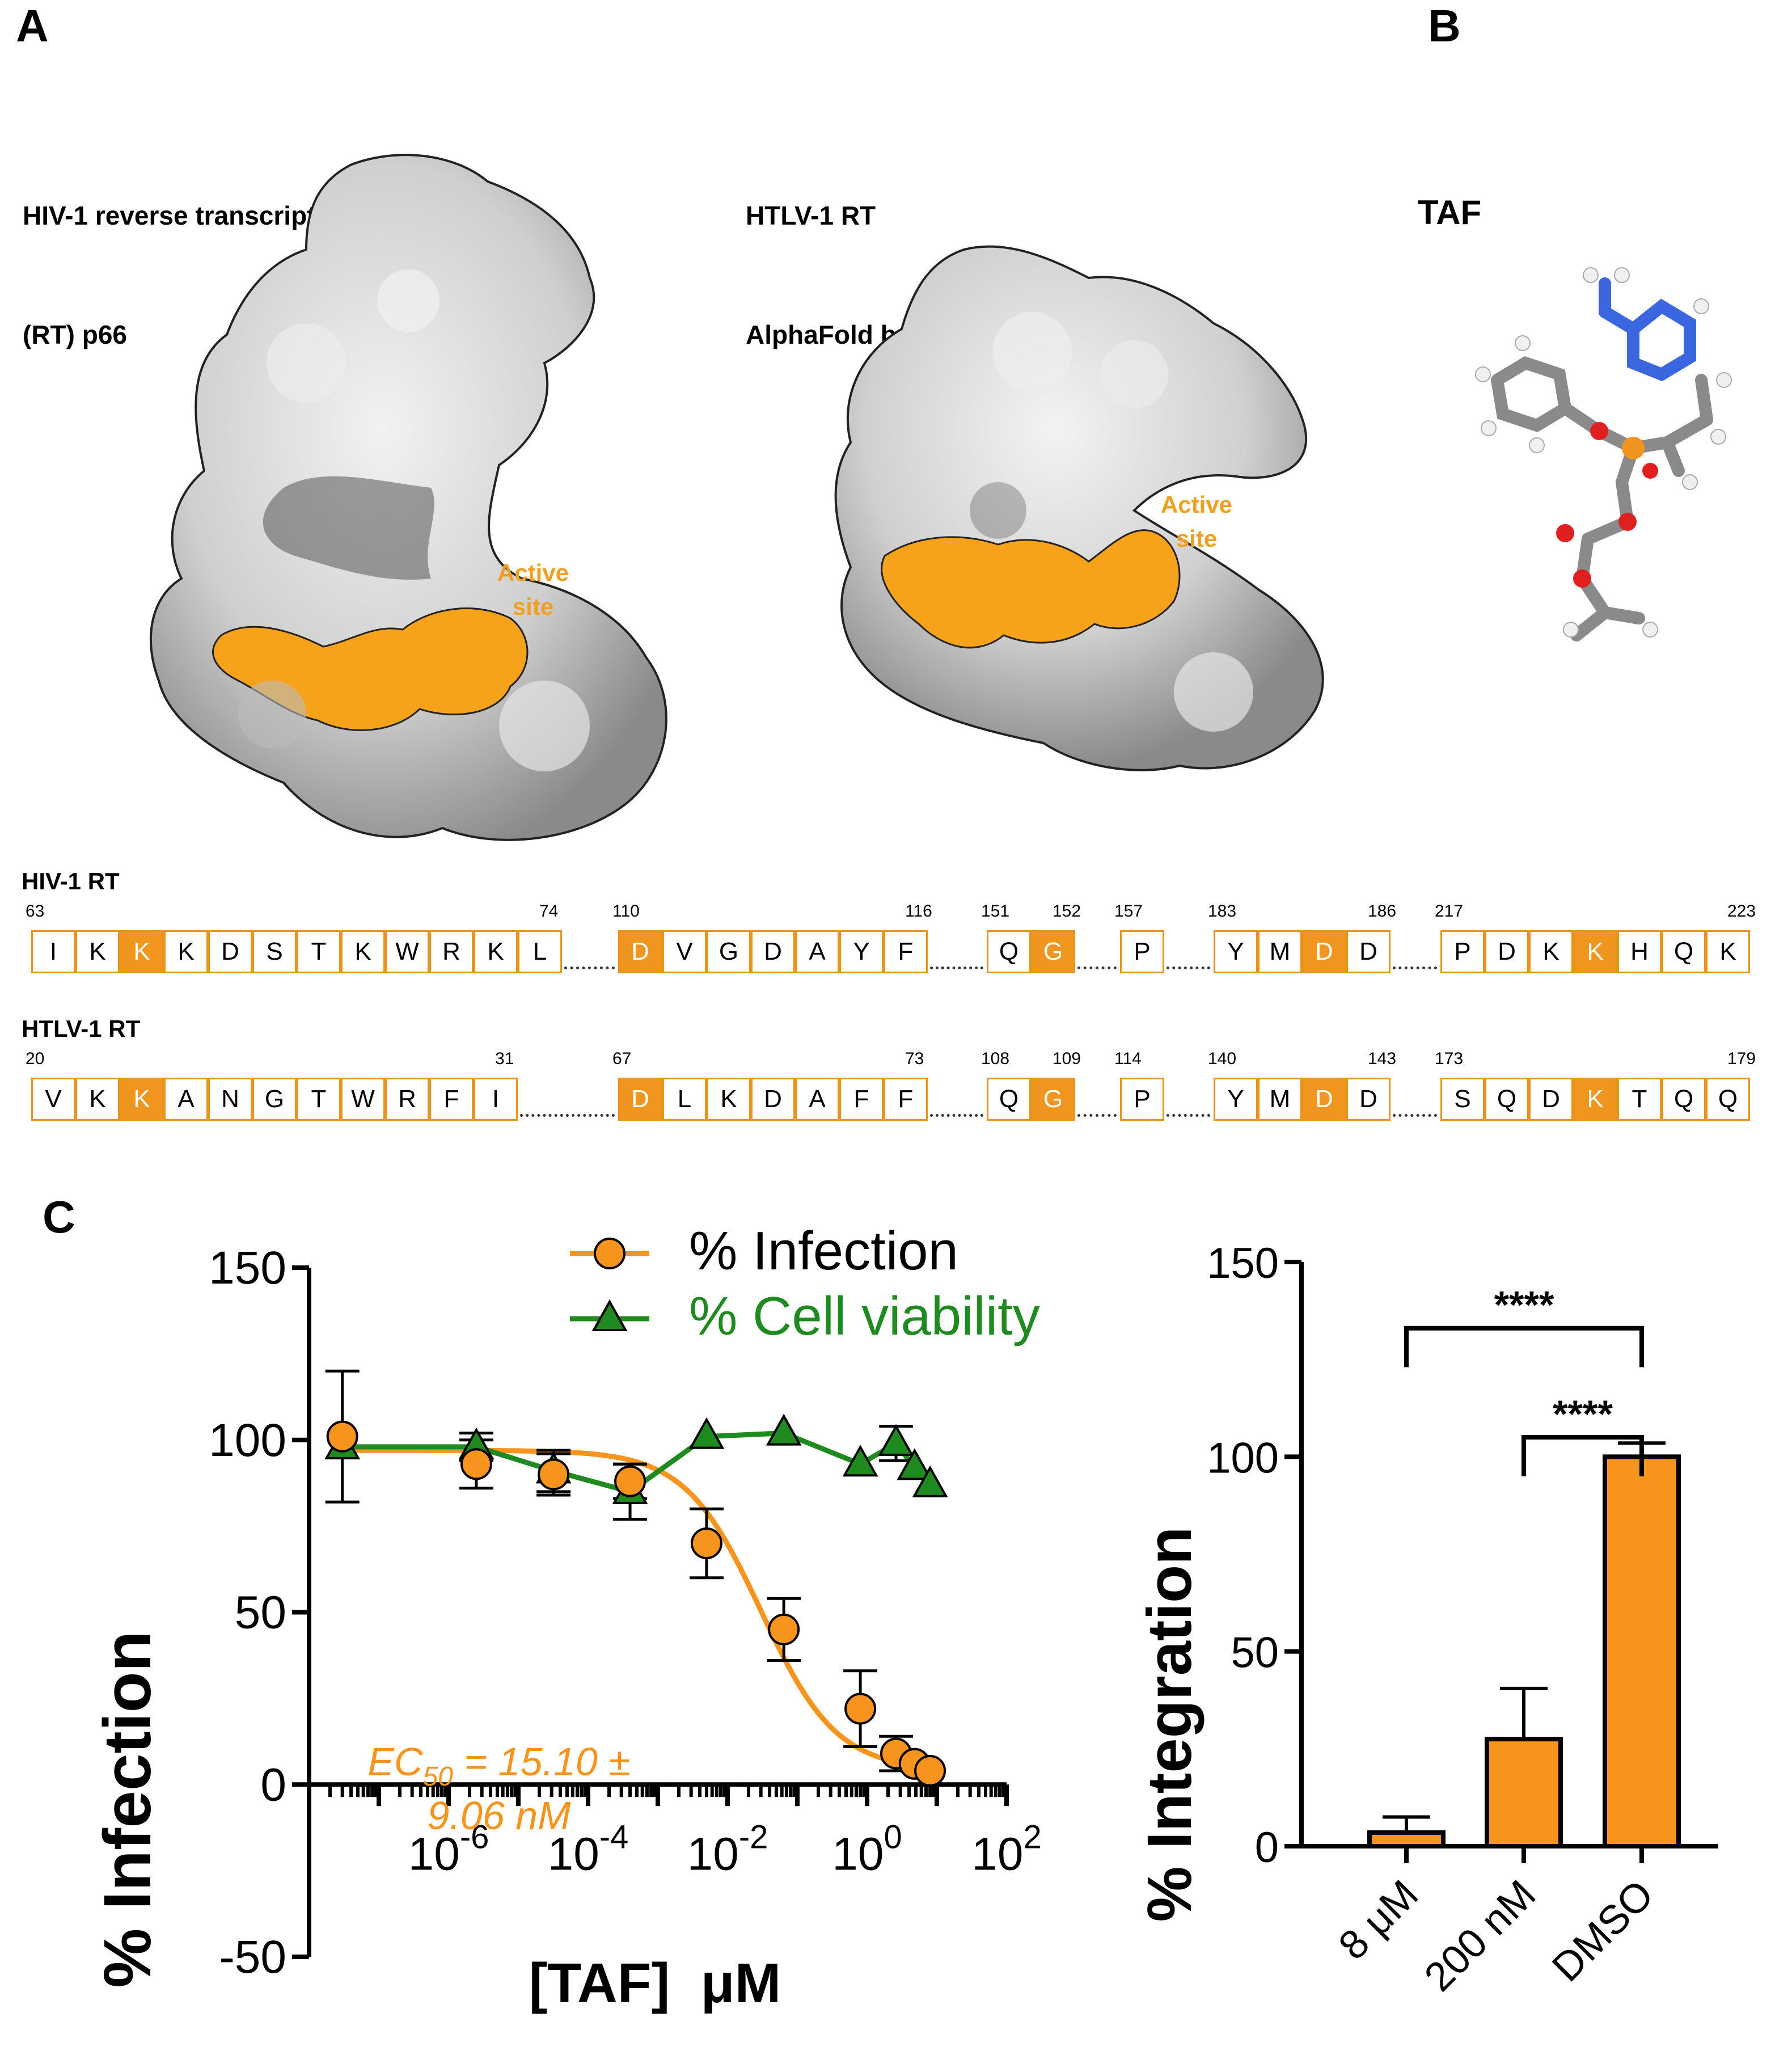 The image size is (1792, 2047). What do you see at coordinates (273, 1784) in the screenshot?
I see `dose-y-tick-label: 0` at bounding box center [273, 1784].